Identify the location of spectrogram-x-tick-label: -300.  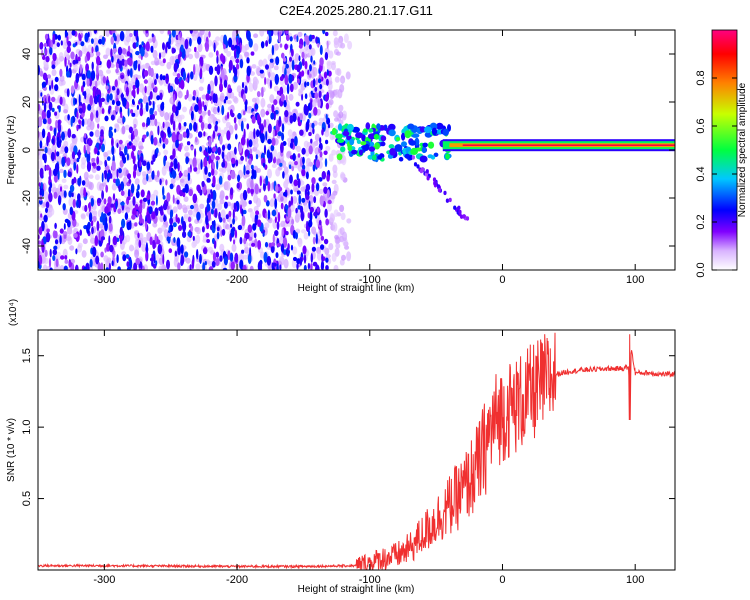
(104, 280).